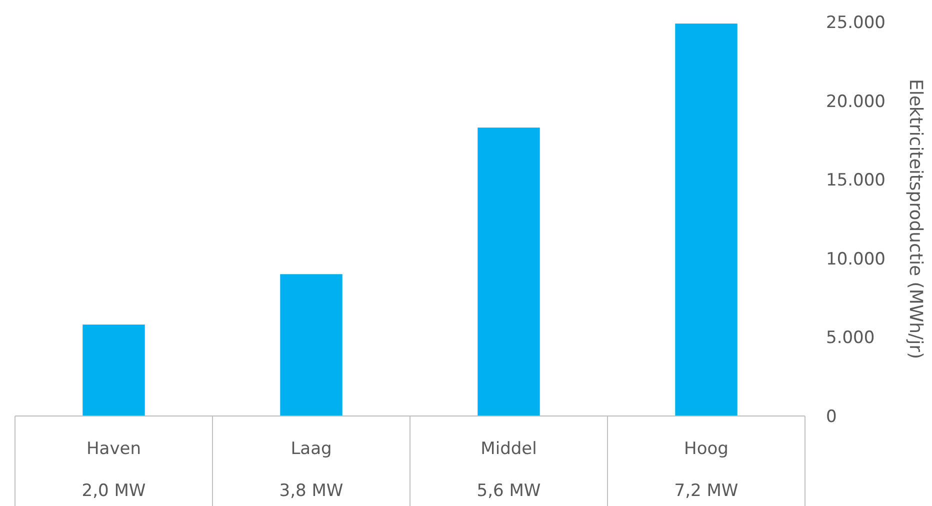 The height and width of the screenshot is (506, 932). What do you see at coordinates (856, 102) in the screenshot?
I see `y-tick-label: 20.000` at bounding box center [856, 102].